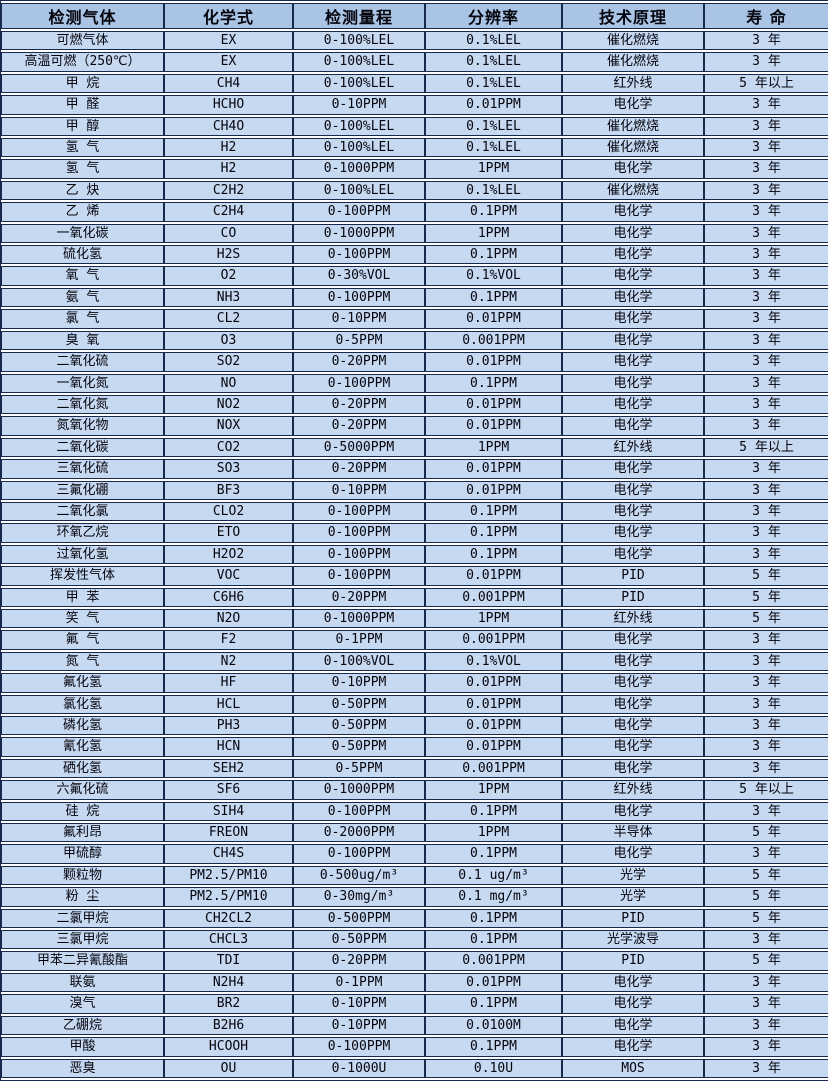 This screenshot has width=828, height=1081. I want to click on table-row: 笑 气 N2O 0-1000PPM 1PPM 红外线 5 年, so click(414, 618).